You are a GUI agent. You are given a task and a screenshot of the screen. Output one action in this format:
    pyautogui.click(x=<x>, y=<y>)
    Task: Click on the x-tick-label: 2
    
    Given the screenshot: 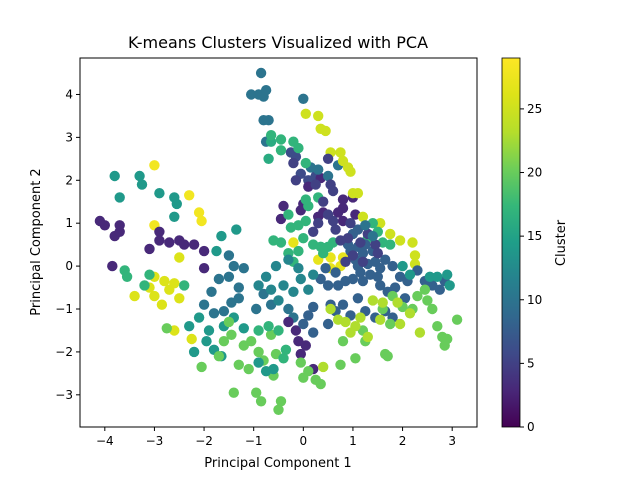 What is the action you would take?
    pyautogui.click(x=403, y=441)
    